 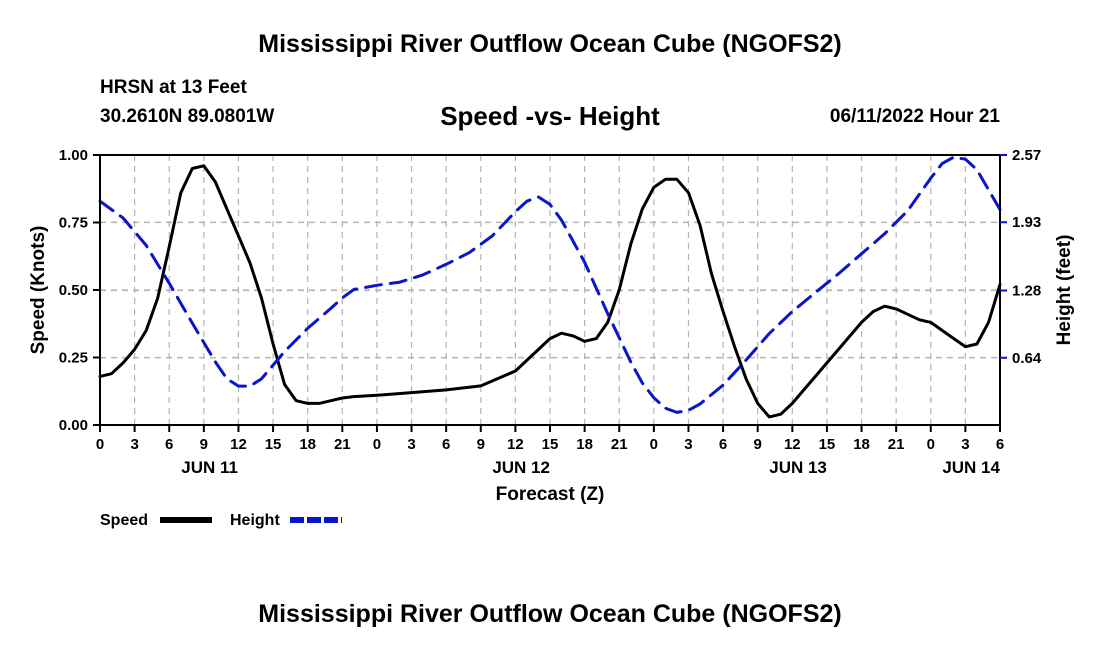 I want to click on y2-tick-label: 2.57, so click(x=1026, y=155).